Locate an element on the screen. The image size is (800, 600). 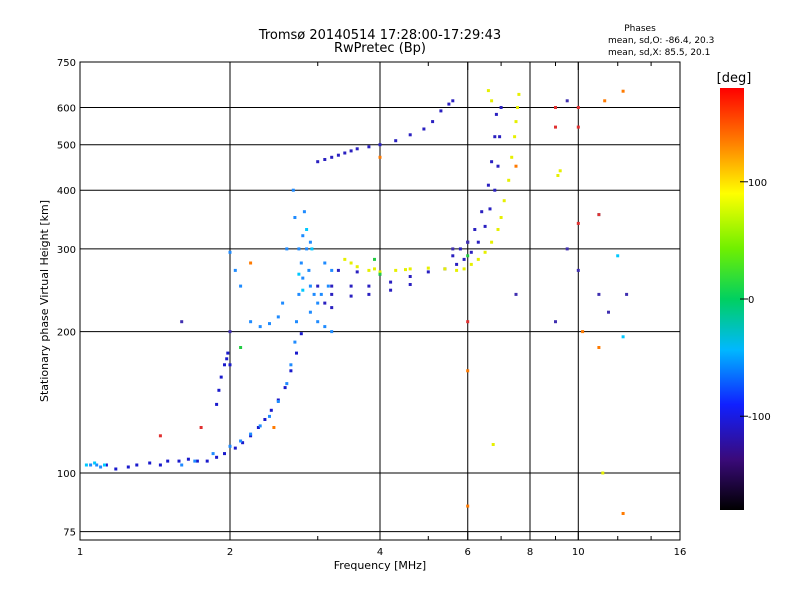
x-tick-label: 1 is located at coordinates (80, 552).